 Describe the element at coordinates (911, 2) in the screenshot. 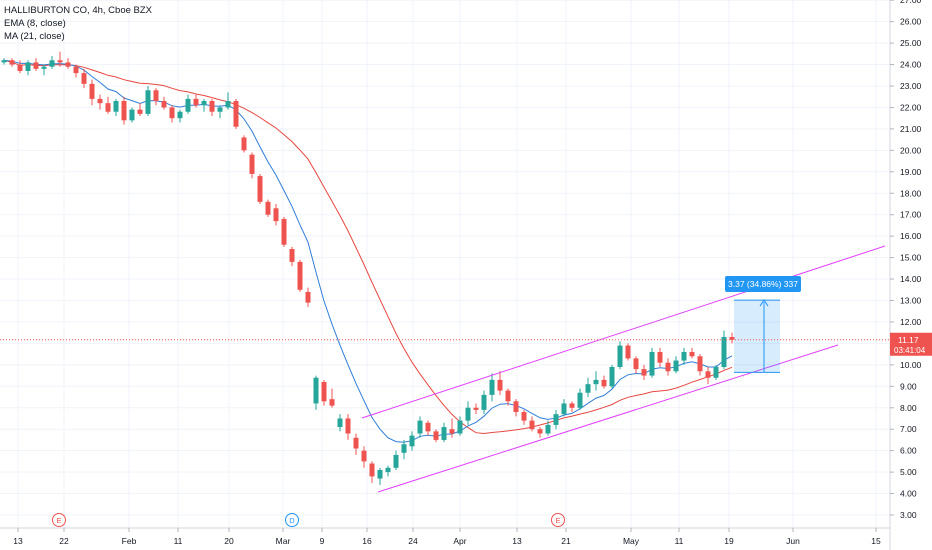

I see `price-tick-label: 27.00` at that location.